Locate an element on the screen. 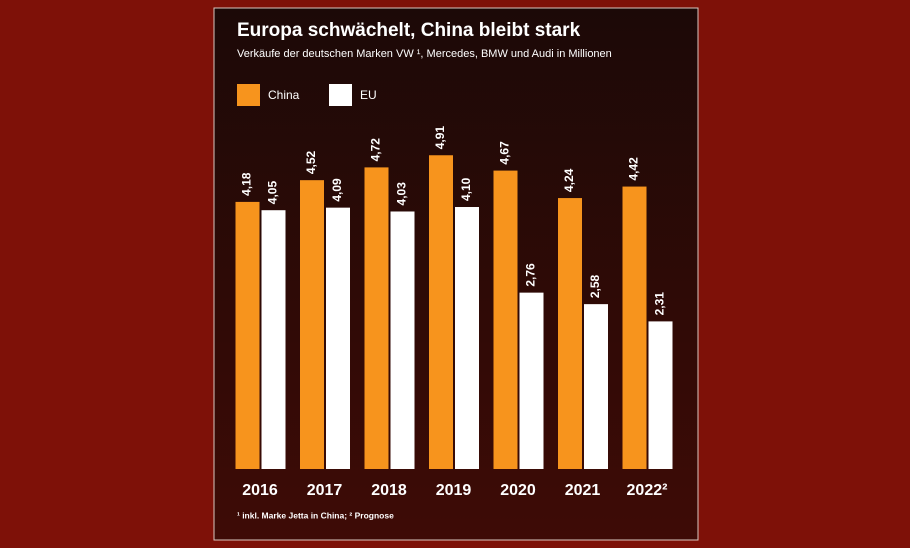 This screenshot has height=548, width=910. value-label: 4,10 is located at coordinates (466, 189).